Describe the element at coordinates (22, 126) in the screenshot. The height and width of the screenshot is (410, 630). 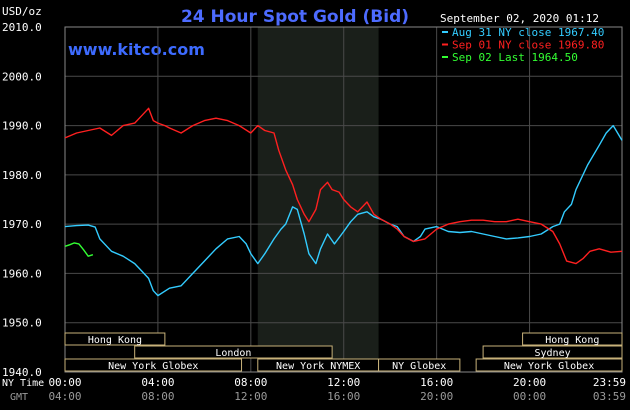
I see `y-tick-label: 1990.0` at that location.